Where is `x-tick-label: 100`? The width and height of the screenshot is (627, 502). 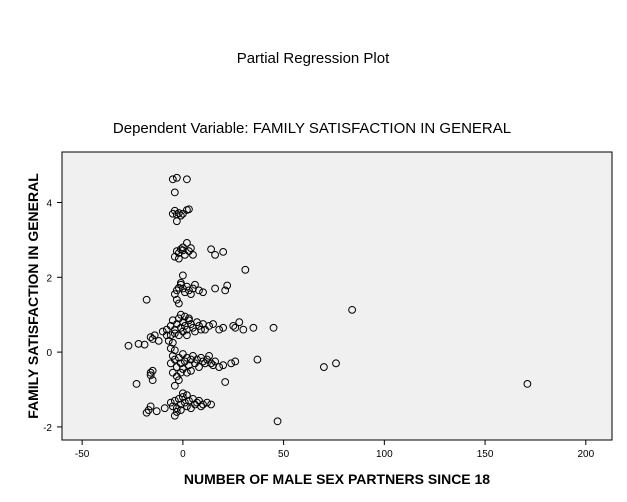 x-tick-label: 100 is located at coordinates (384, 454).